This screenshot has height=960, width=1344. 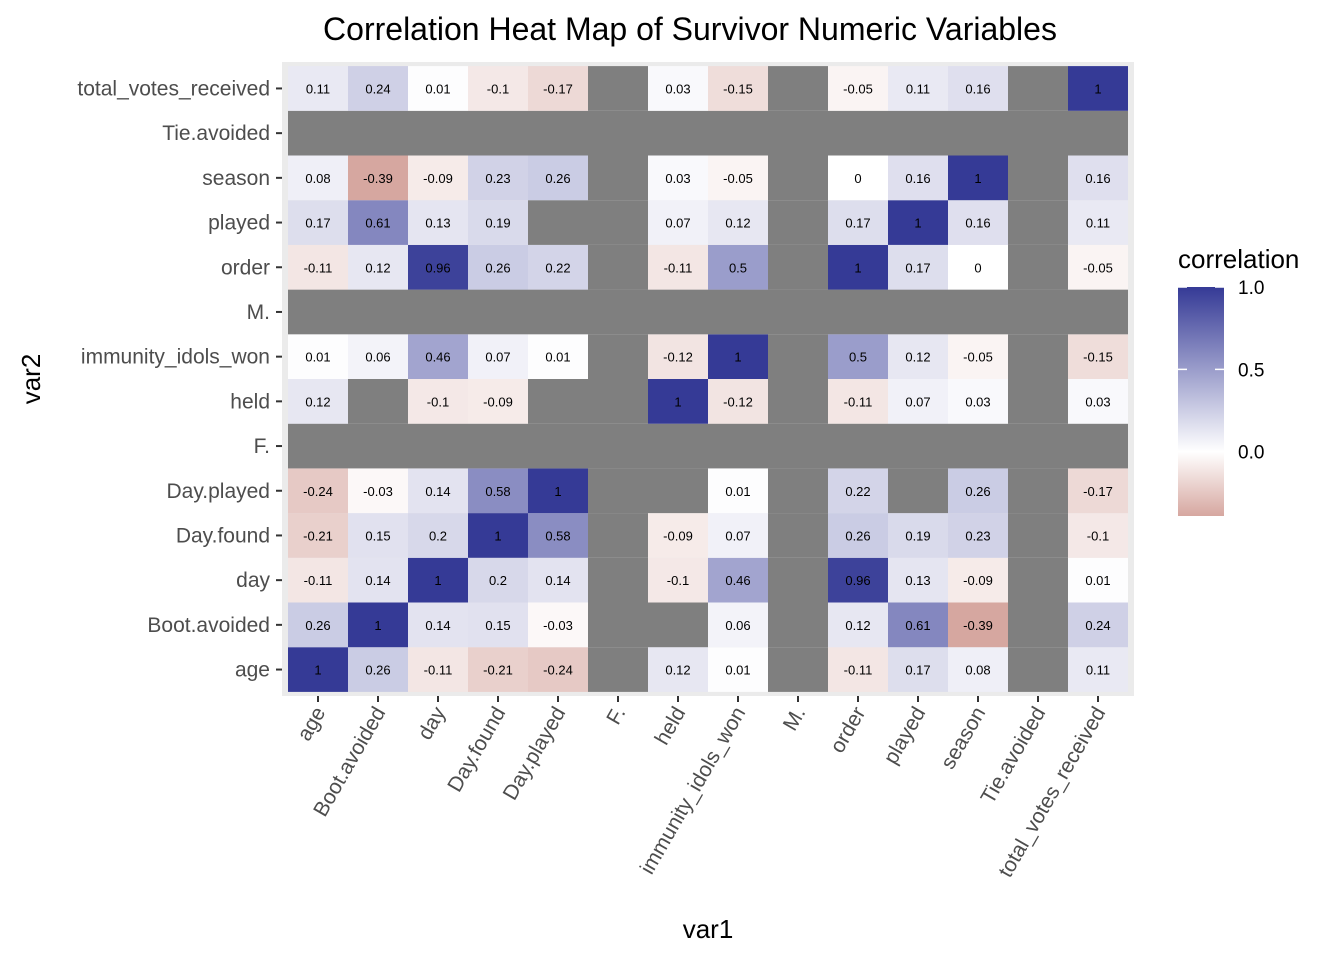 I want to click on x-tick-label: immunity_idols_won, so click(x=693, y=790).